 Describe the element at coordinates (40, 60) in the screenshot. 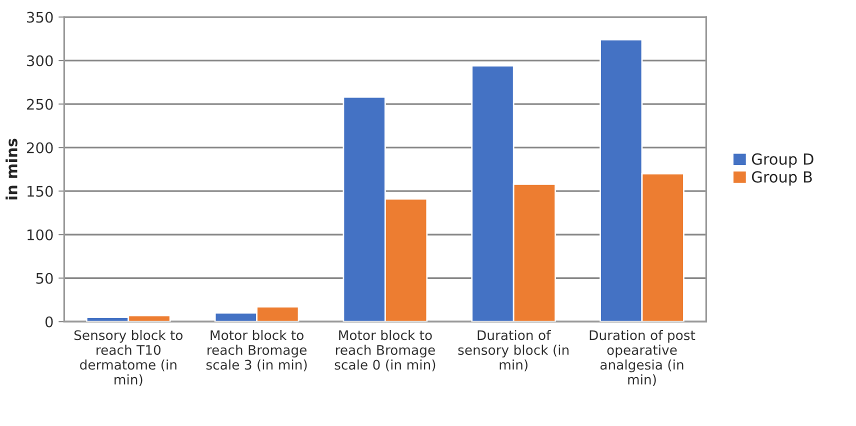

I see `y-tick-label: 300` at that location.